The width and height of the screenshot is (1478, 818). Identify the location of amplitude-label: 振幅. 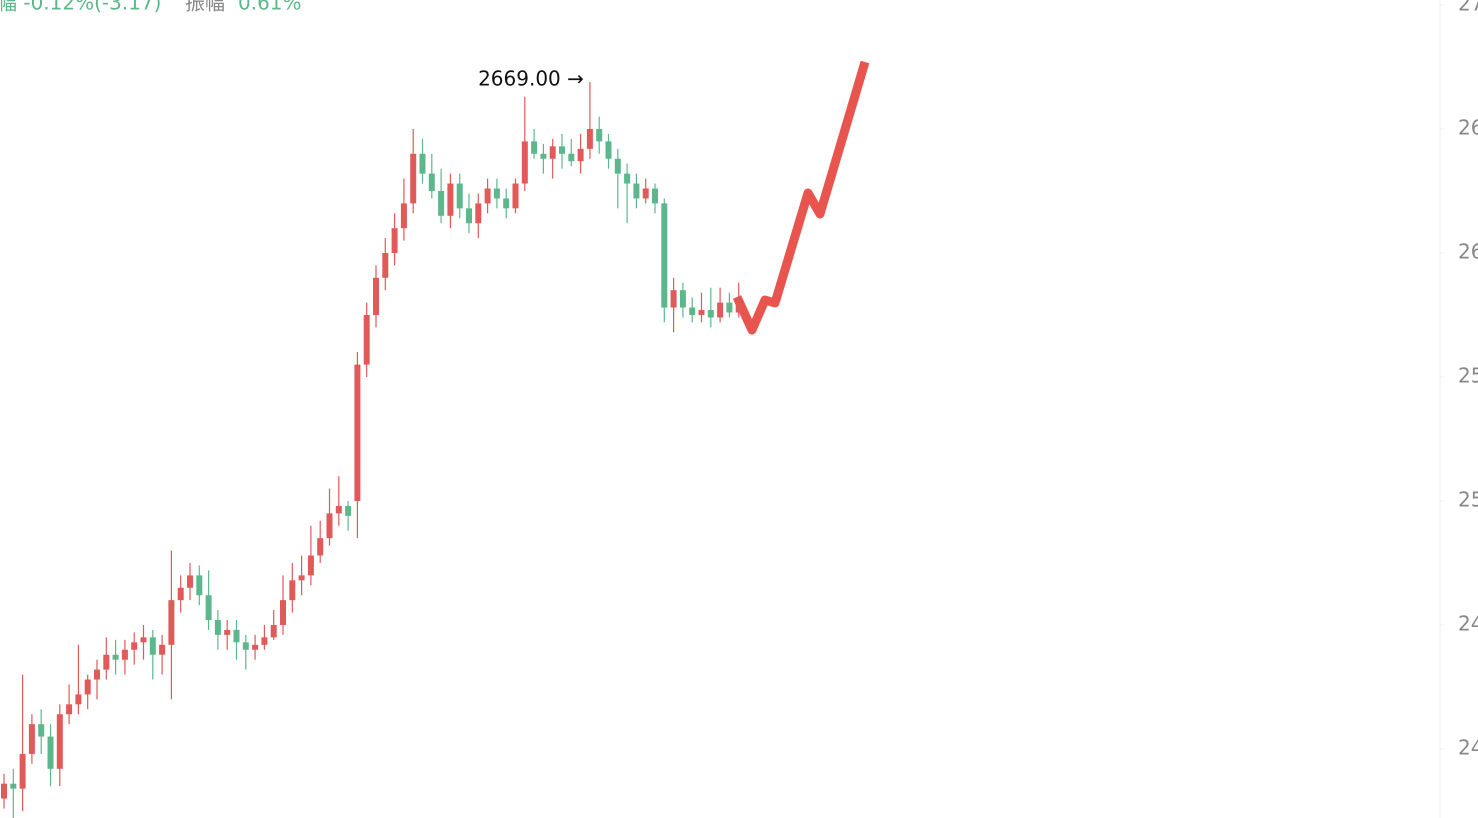
(205, 7).